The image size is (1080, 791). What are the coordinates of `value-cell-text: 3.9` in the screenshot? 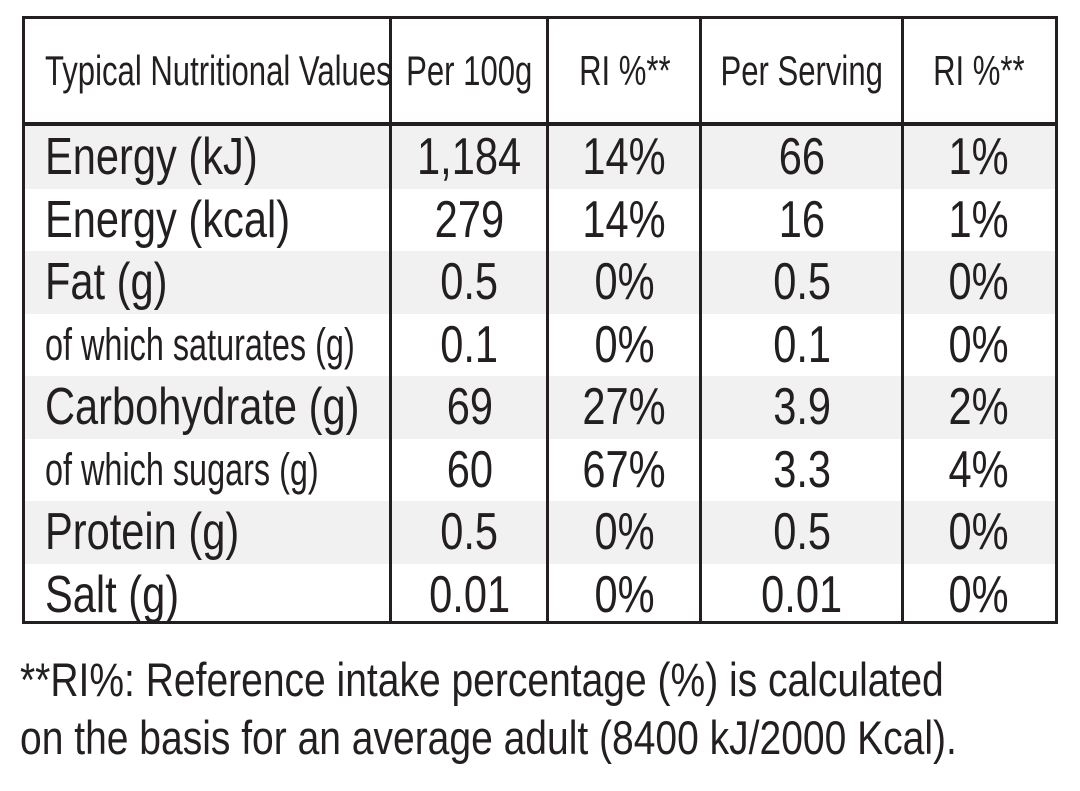 It's located at (802, 407).